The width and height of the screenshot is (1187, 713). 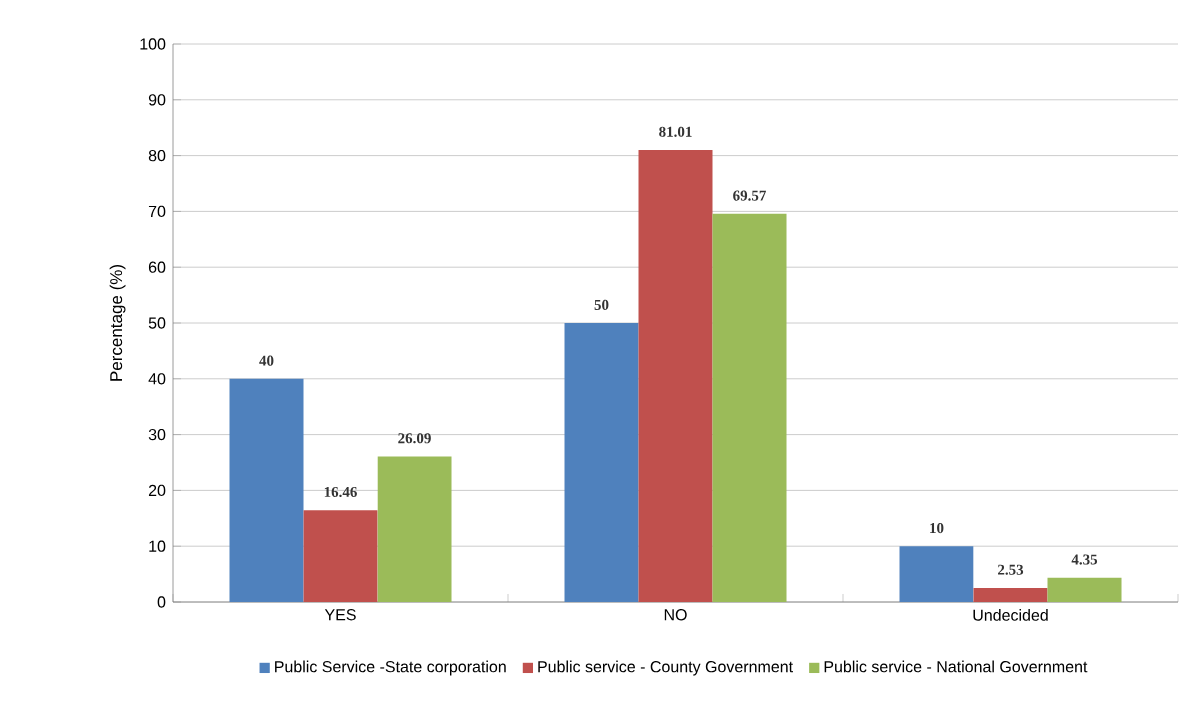 What do you see at coordinates (157, 323) in the screenshot?
I see `y-tick-label: 50` at bounding box center [157, 323].